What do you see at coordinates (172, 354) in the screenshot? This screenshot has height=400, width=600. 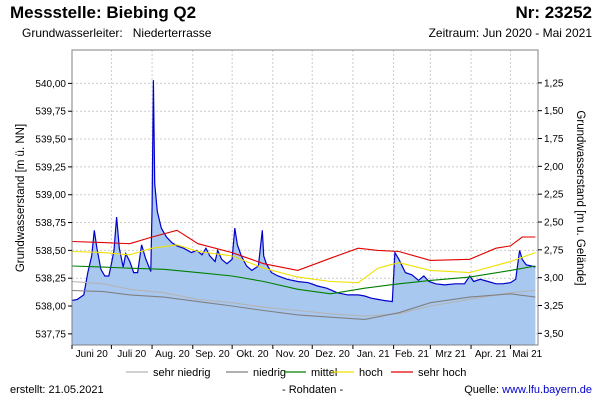 I see `x-tick-label: Aug. 20` at bounding box center [172, 354].